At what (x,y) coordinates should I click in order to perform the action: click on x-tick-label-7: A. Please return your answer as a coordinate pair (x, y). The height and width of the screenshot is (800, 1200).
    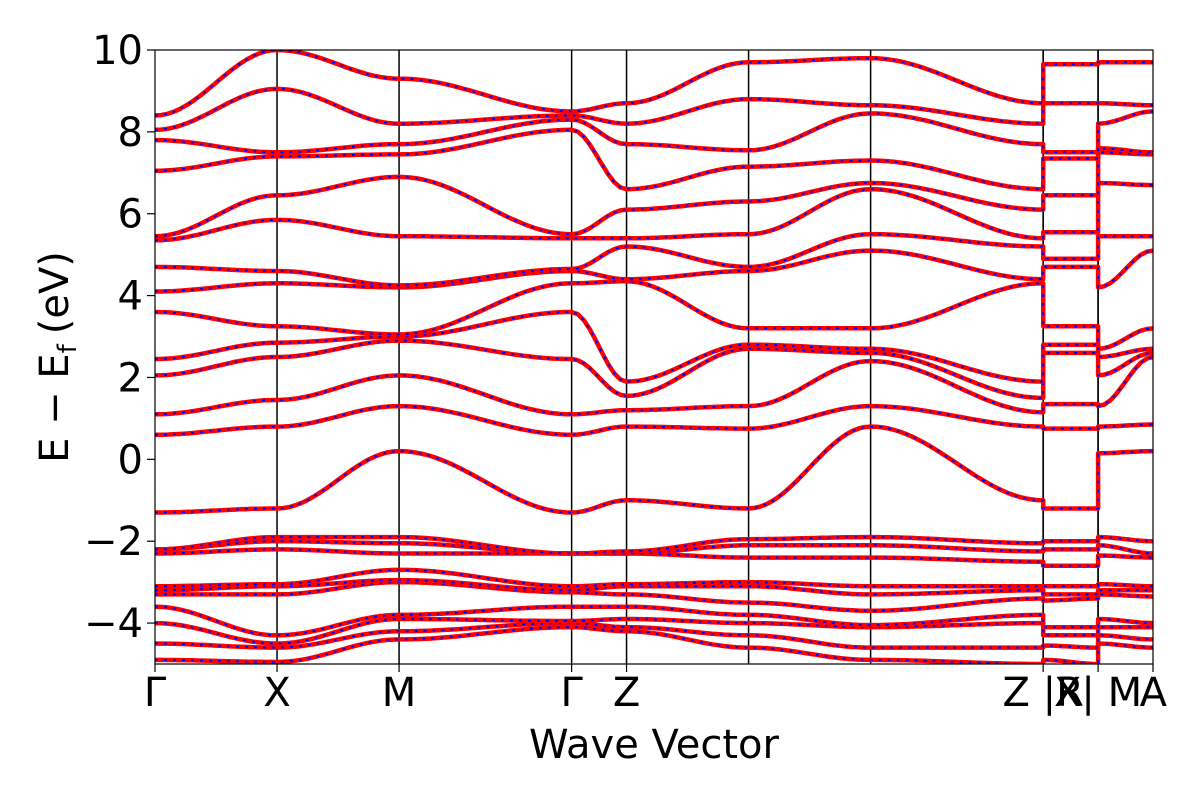
    Looking at the image, I should click on (1154, 693).